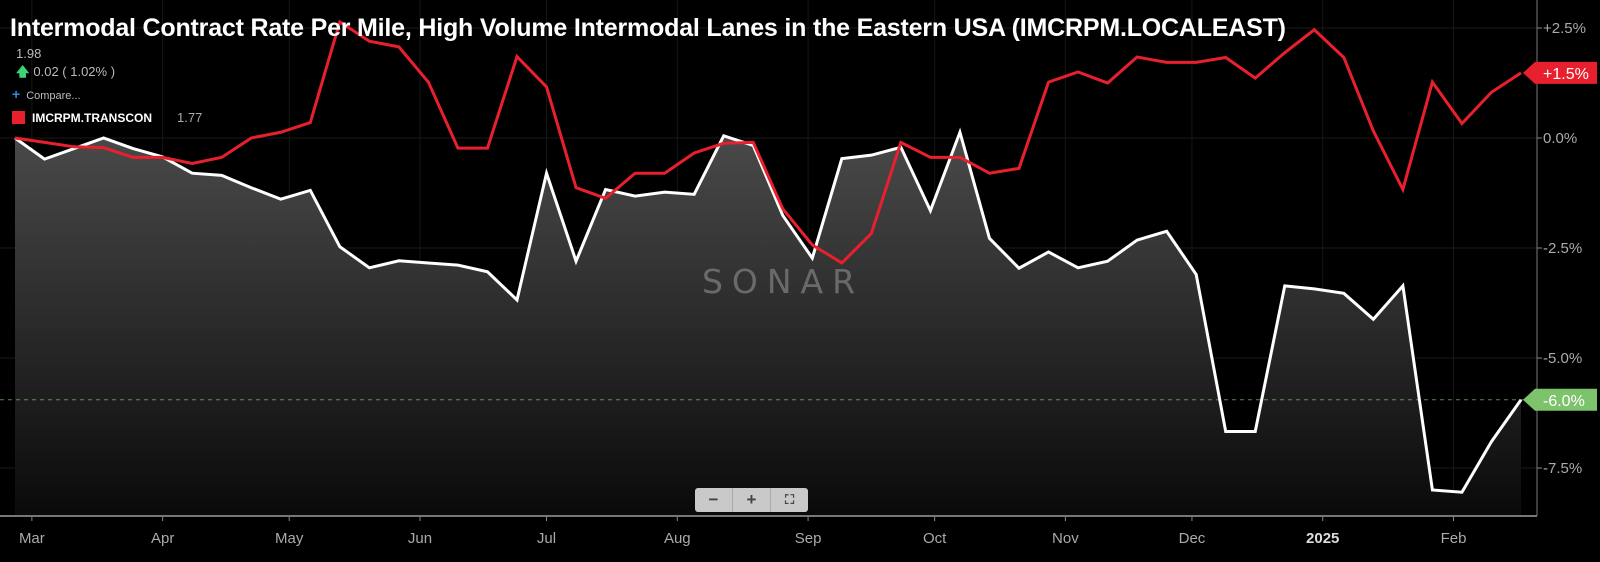 The height and width of the screenshot is (562, 1600). What do you see at coordinates (1566, 74) in the screenshot?
I see `last-value-label-imcrpm-transcon: +1.5%` at bounding box center [1566, 74].